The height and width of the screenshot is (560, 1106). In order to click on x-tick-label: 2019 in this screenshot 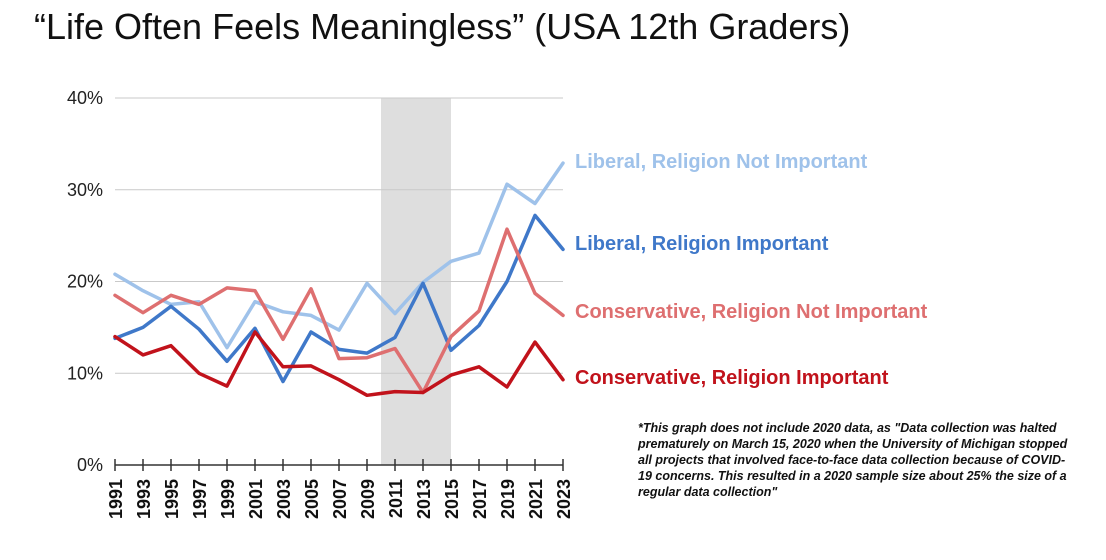, I will do `click(508, 499)`.